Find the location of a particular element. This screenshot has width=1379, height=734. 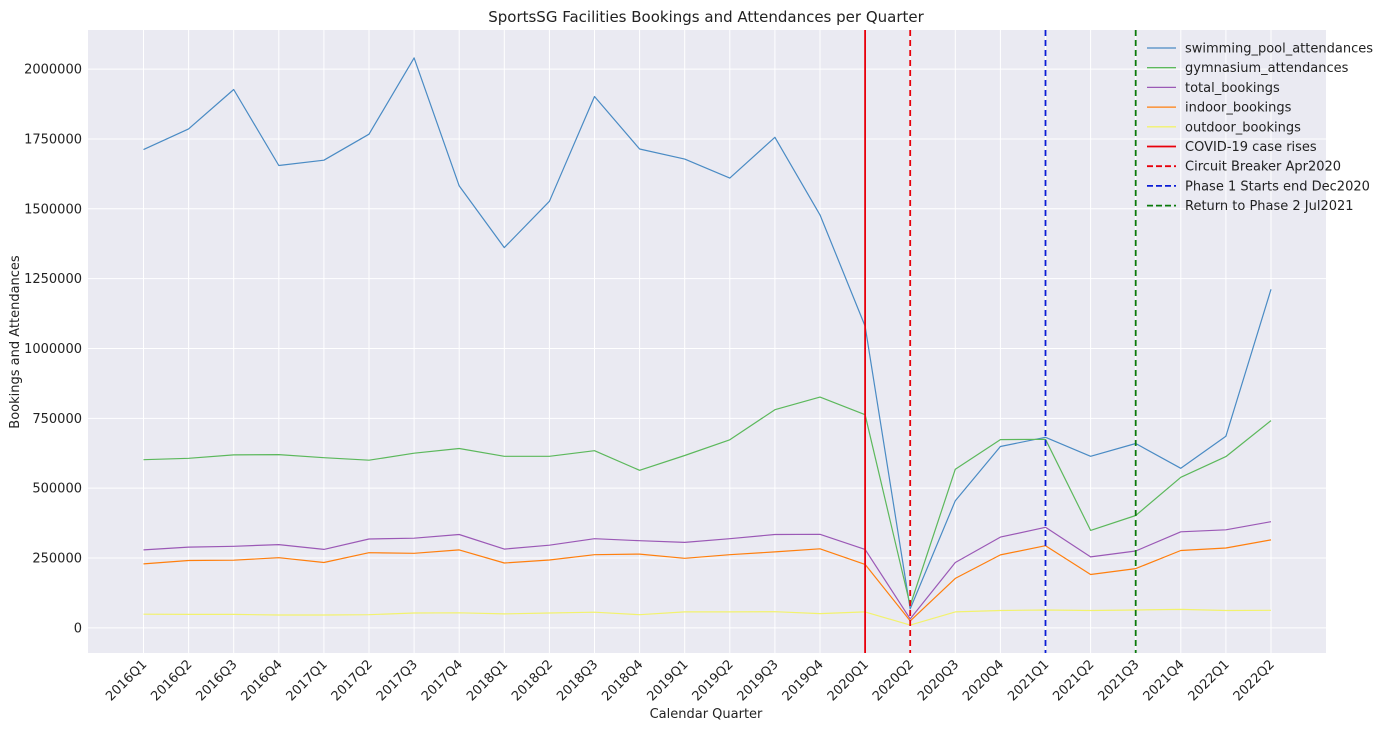

y-tick-label: 750000 is located at coordinates (57, 419).